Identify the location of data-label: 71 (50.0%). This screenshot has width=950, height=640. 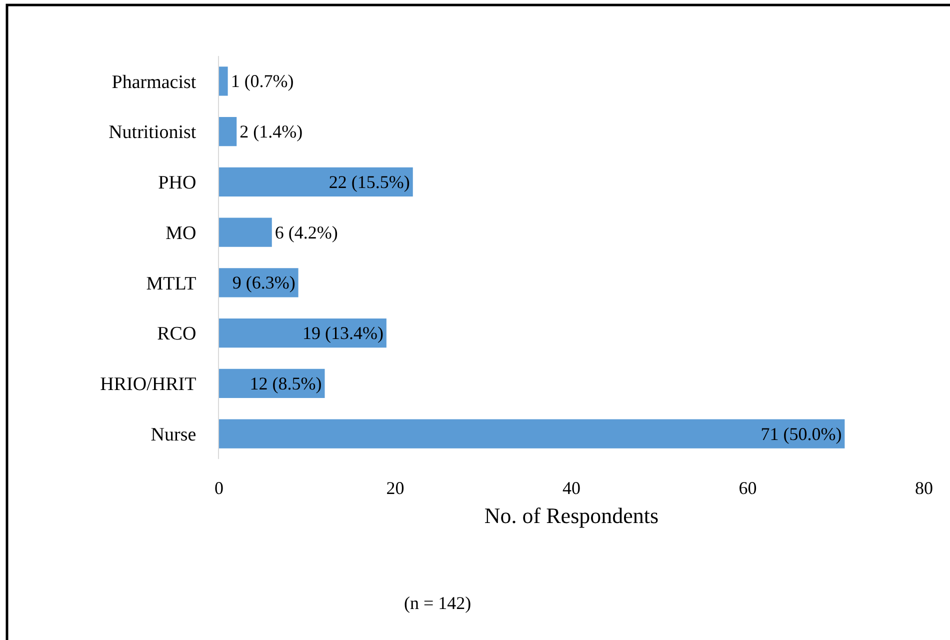
(801, 434).